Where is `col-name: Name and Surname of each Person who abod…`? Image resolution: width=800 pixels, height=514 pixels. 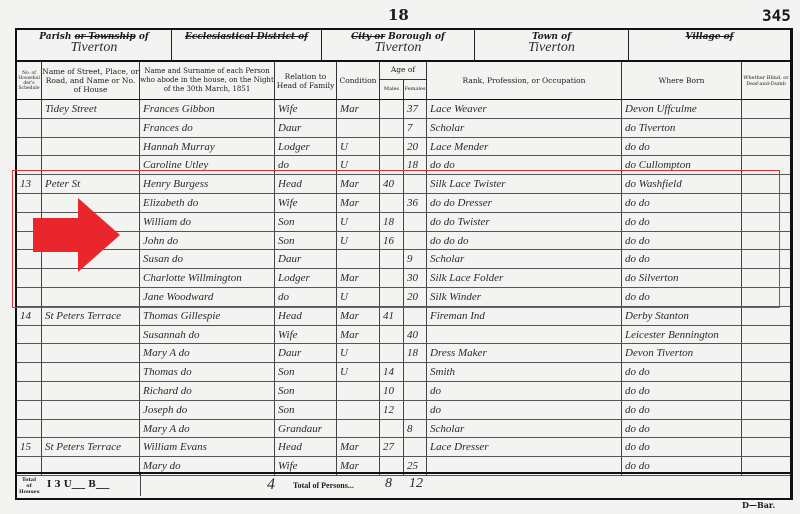 col-name: Name and Surname of each Person who abod… is located at coordinates (207, 81).